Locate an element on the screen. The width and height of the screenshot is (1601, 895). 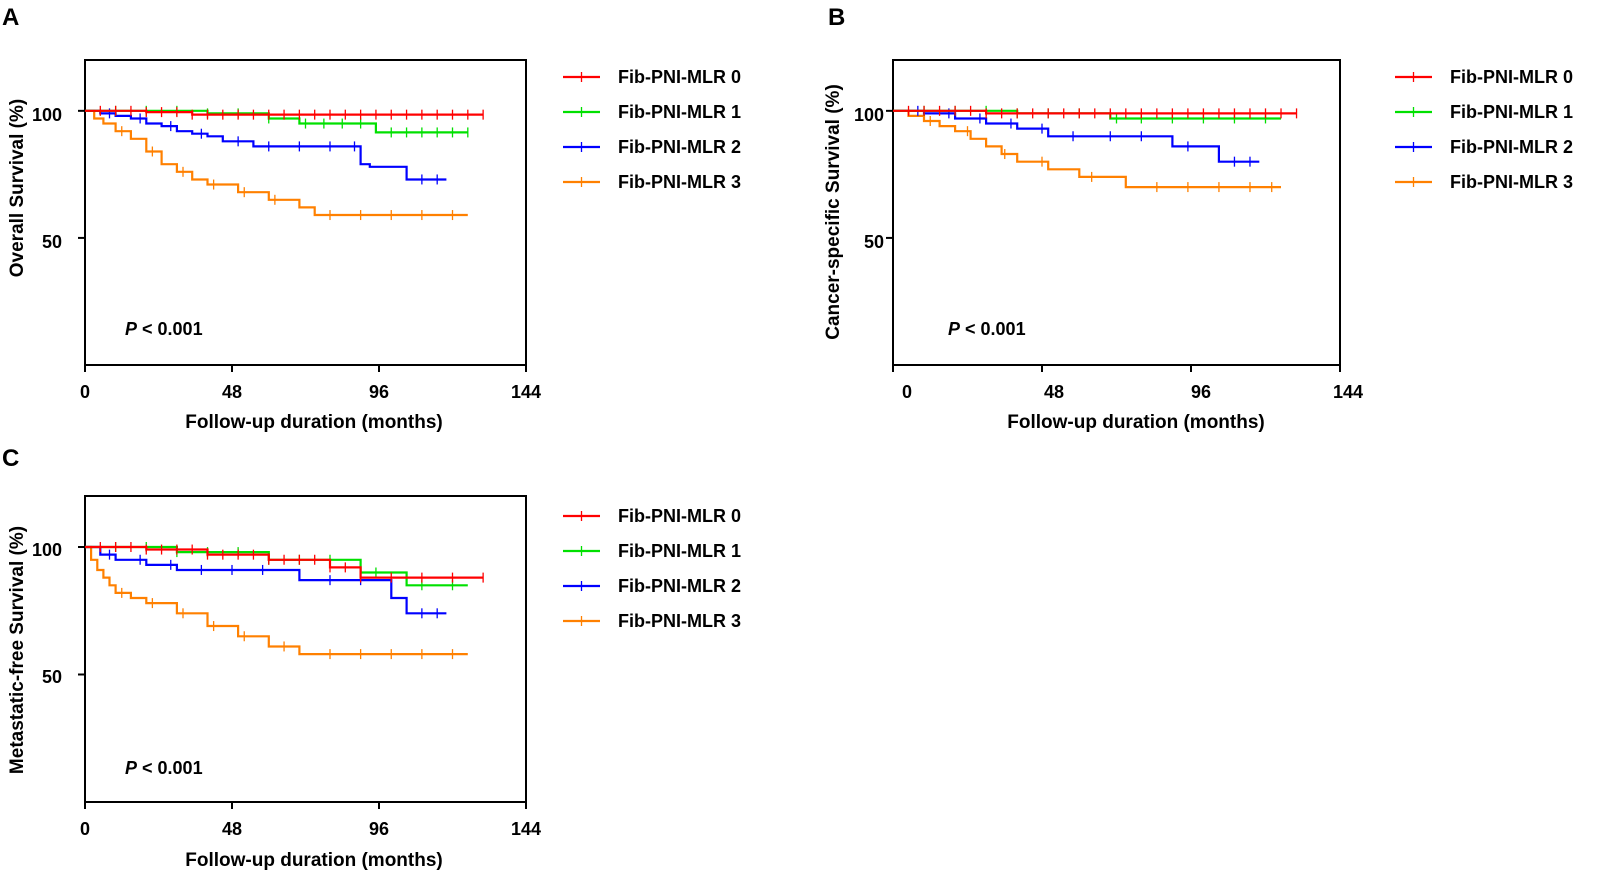
panel-label-a: A is located at coordinates (10, 17).